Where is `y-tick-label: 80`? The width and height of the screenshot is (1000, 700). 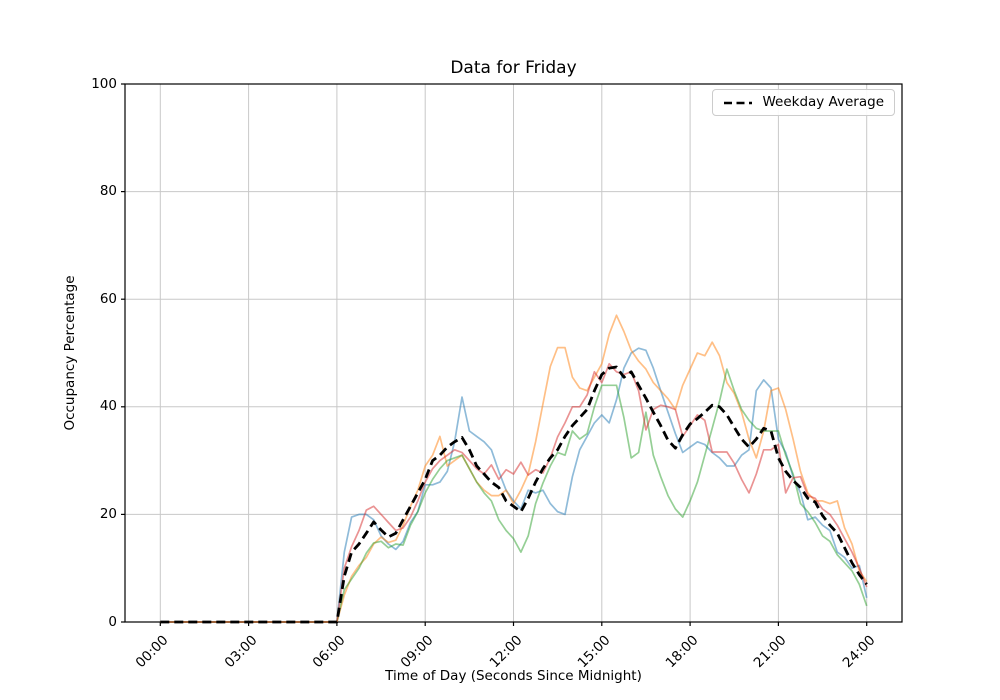
y-tick-label: 80 is located at coordinates (108, 191).